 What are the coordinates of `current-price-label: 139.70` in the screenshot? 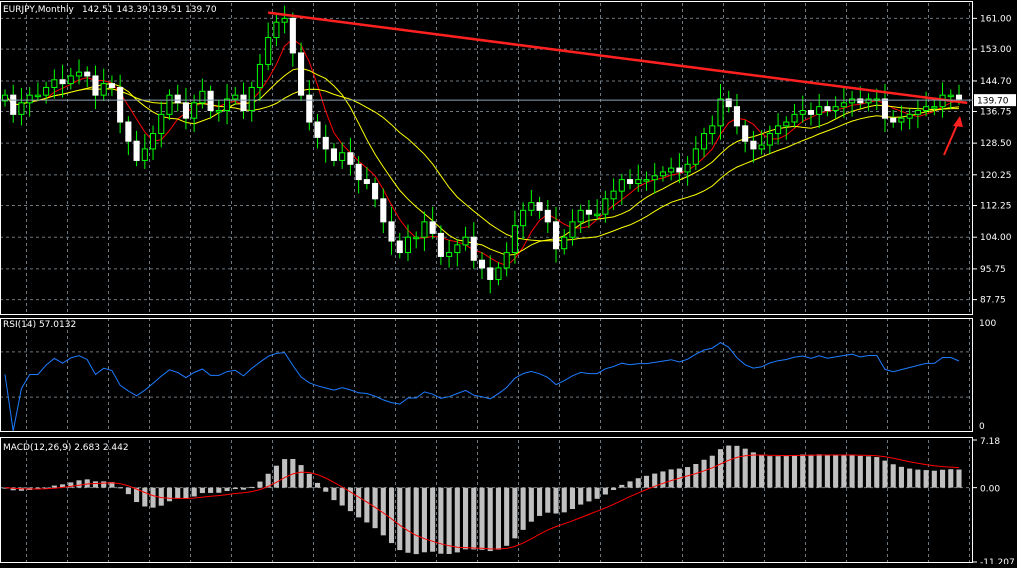 It's located at (993, 102).